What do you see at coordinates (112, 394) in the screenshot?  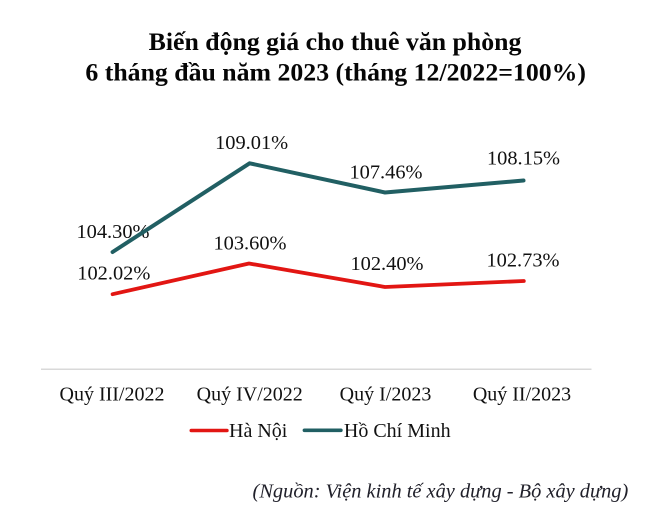 I see `svg-text: Quý III/2022` at bounding box center [112, 394].